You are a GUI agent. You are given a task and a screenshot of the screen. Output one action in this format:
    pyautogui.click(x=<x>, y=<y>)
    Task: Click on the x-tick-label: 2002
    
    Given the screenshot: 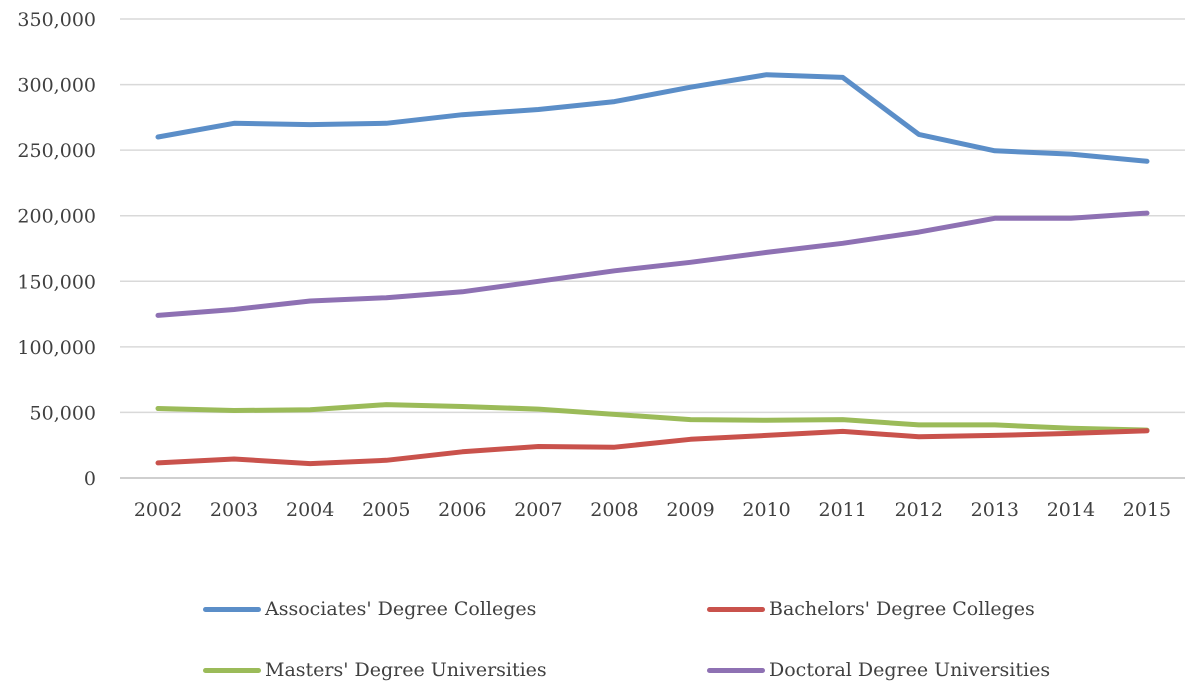 What is the action you would take?
    pyautogui.click(x=158, y=510)
    